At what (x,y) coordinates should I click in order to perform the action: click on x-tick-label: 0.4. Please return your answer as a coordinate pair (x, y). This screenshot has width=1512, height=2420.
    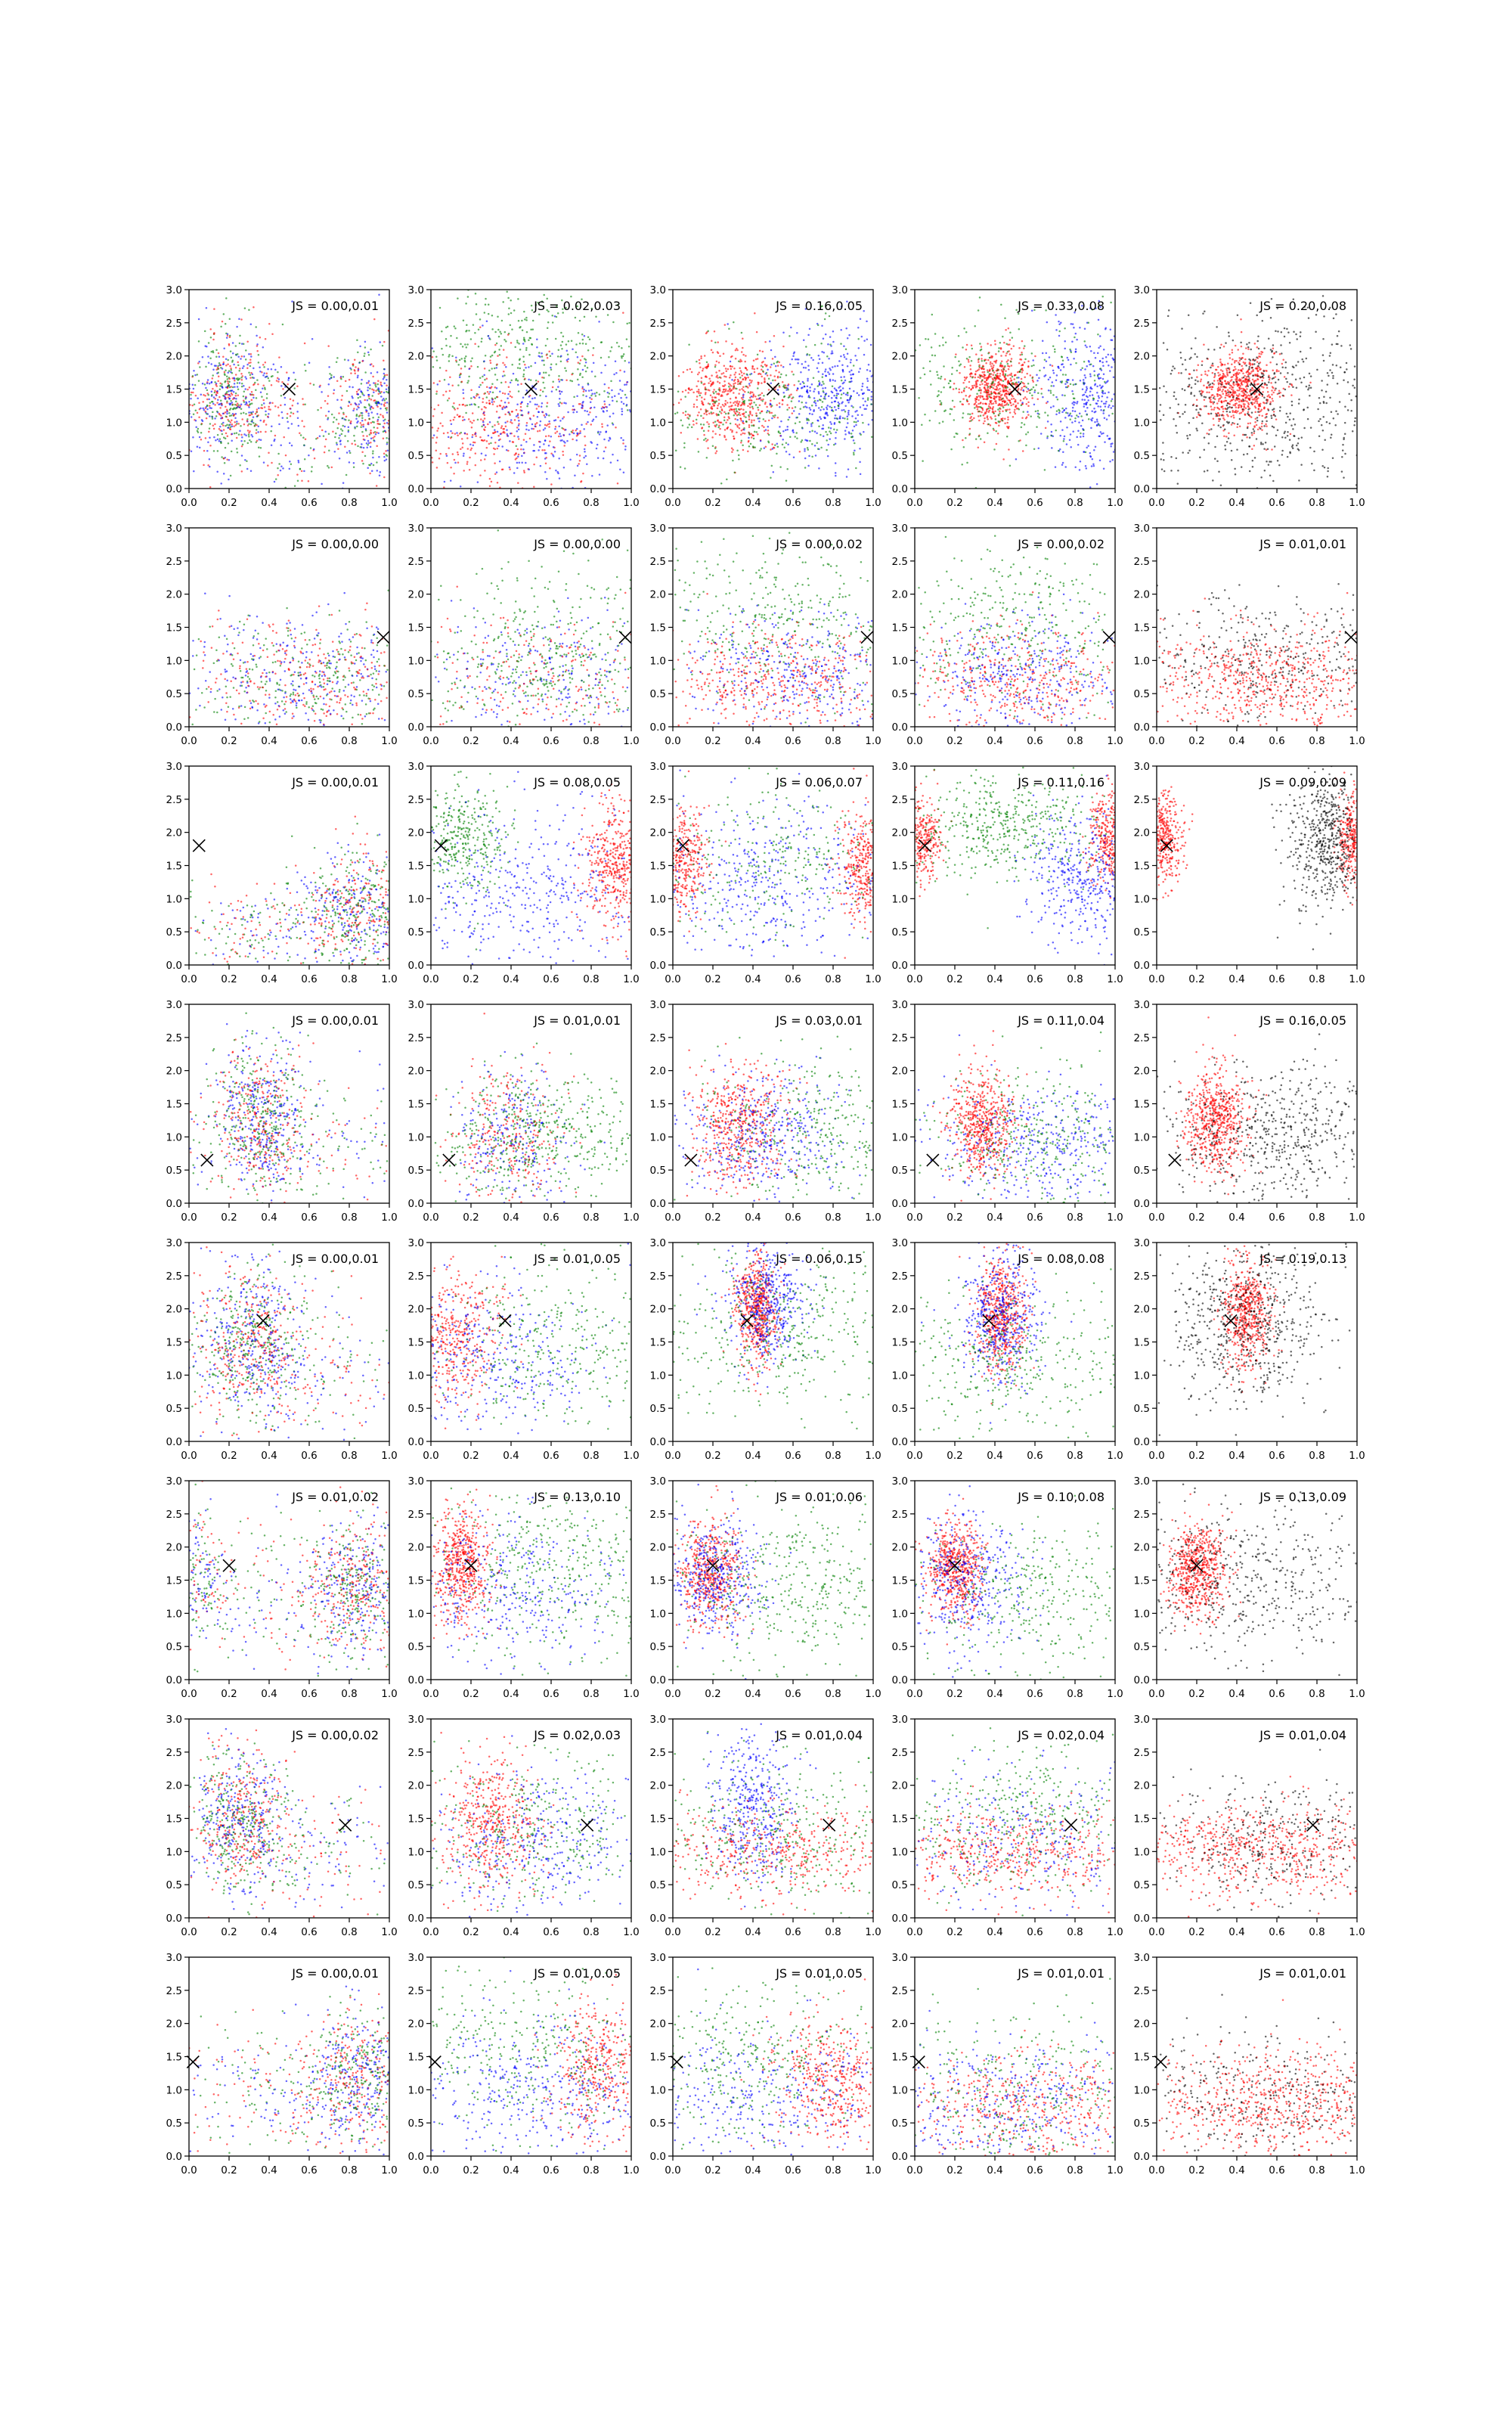
    Looking at the image, I should click on (511, 503).